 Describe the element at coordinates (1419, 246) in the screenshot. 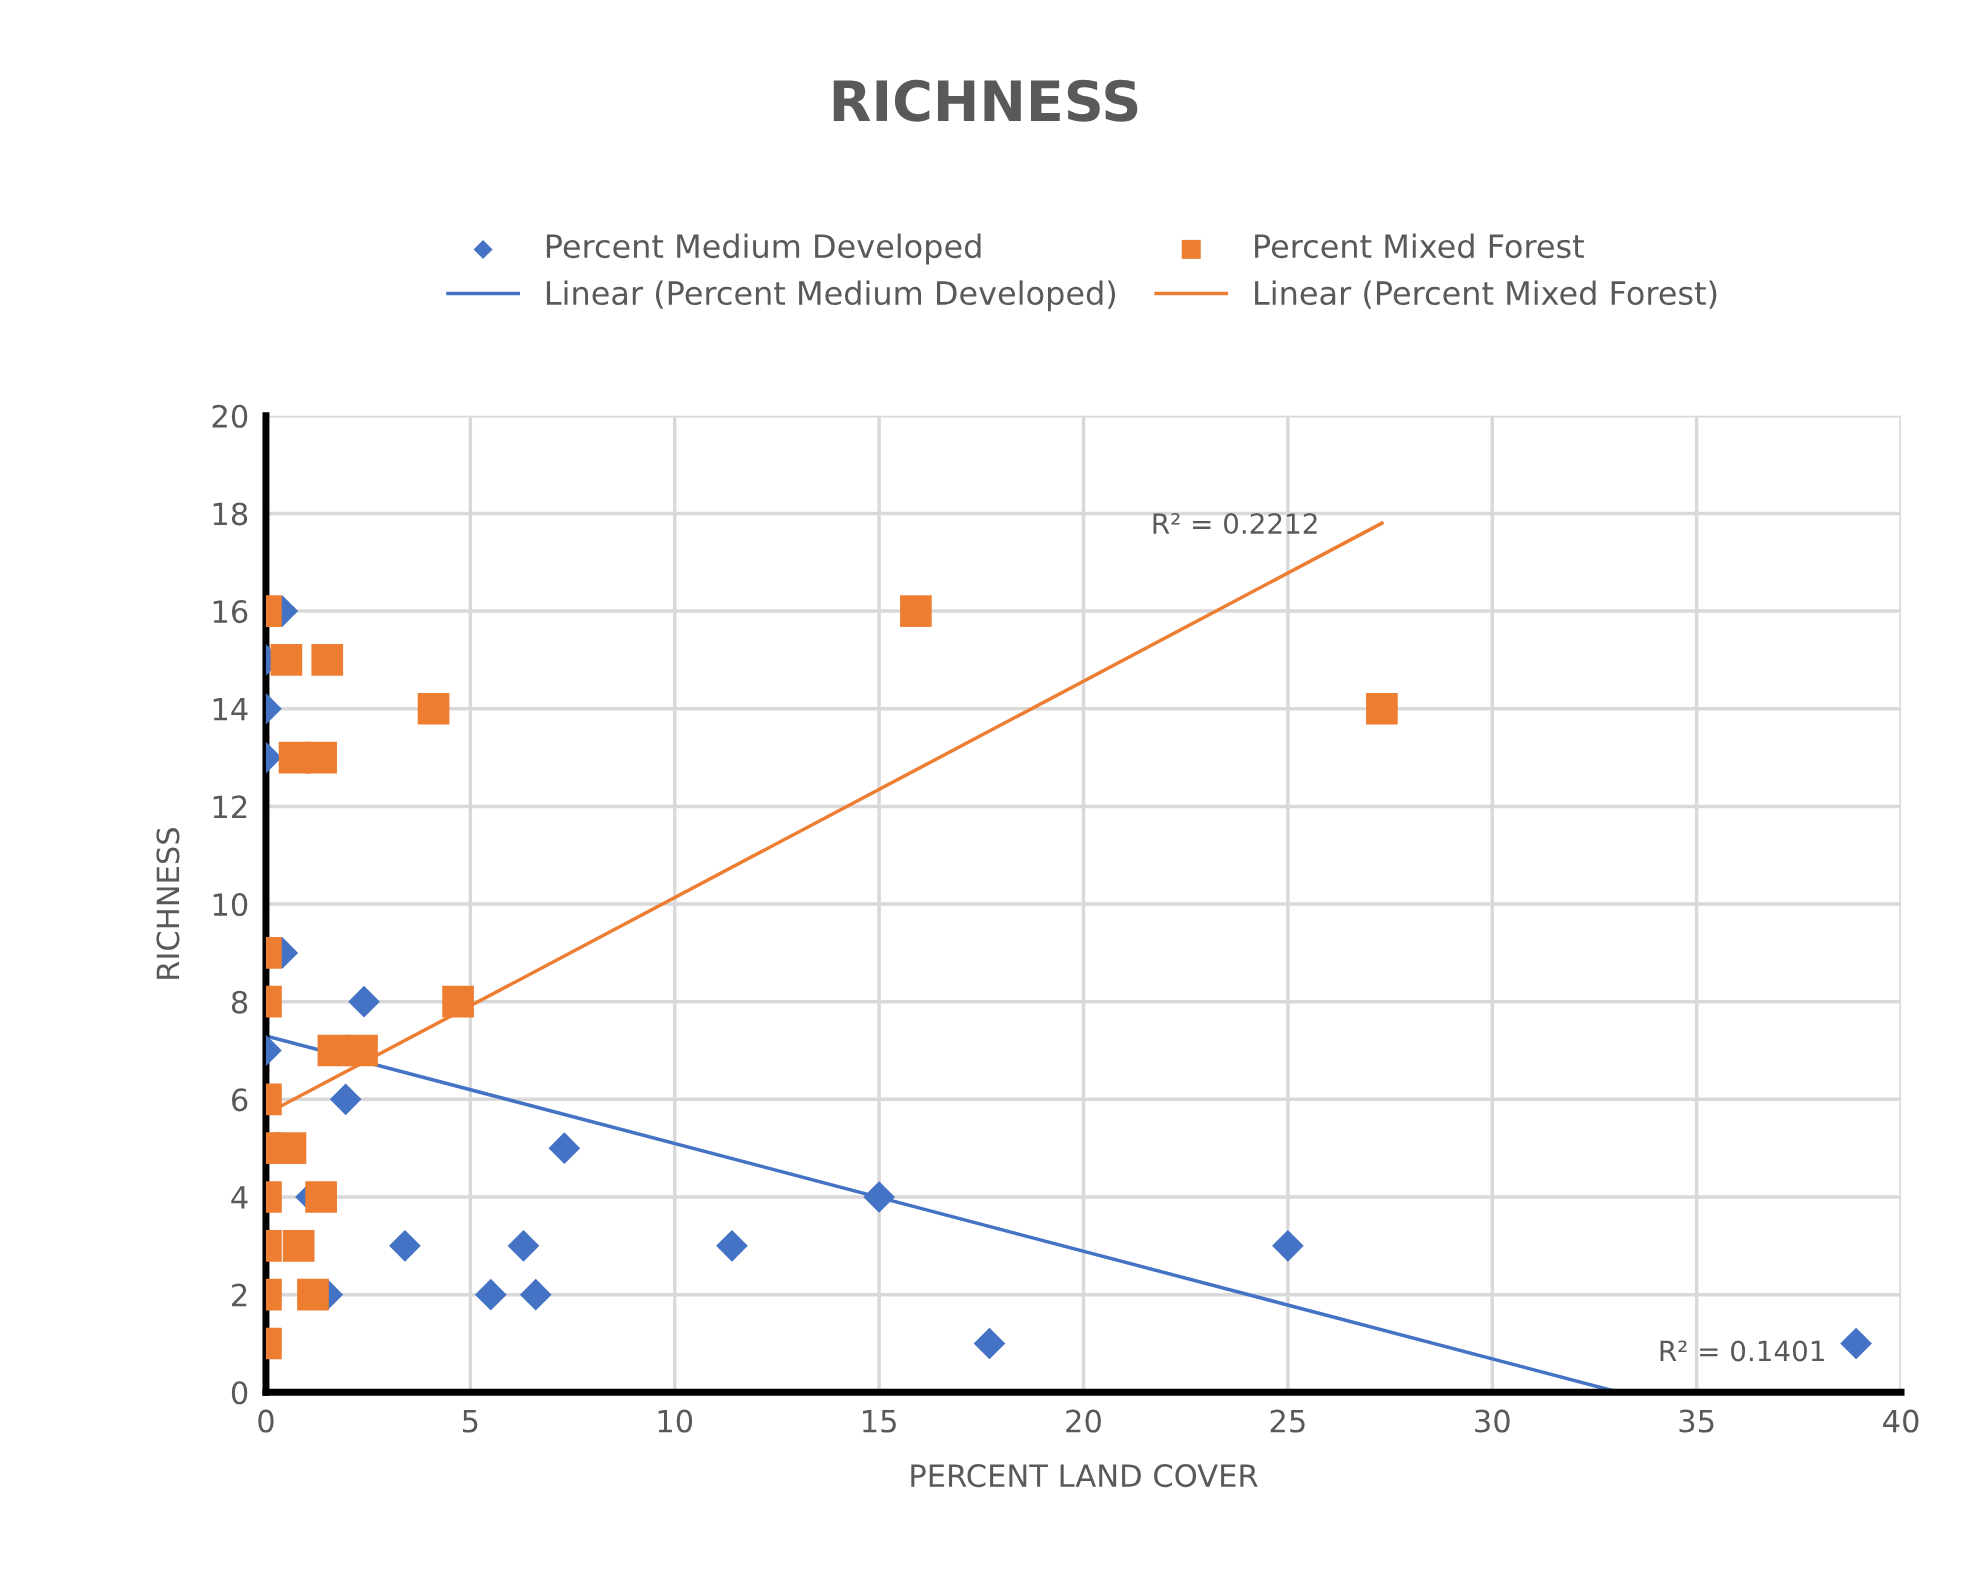

I see `legend-label: Percent Mixed Forest` at that location.